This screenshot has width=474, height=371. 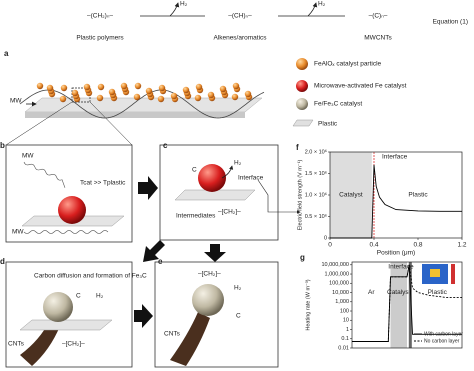 I want to click on x-tick-label: 1.2, so click(x=461, y=245).